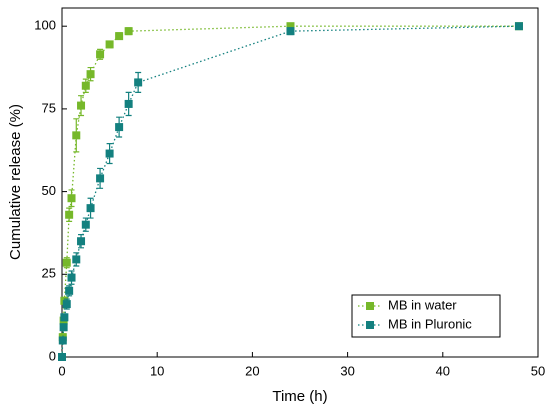  I want to click on x-tick-label: 50, so click(538, 370).